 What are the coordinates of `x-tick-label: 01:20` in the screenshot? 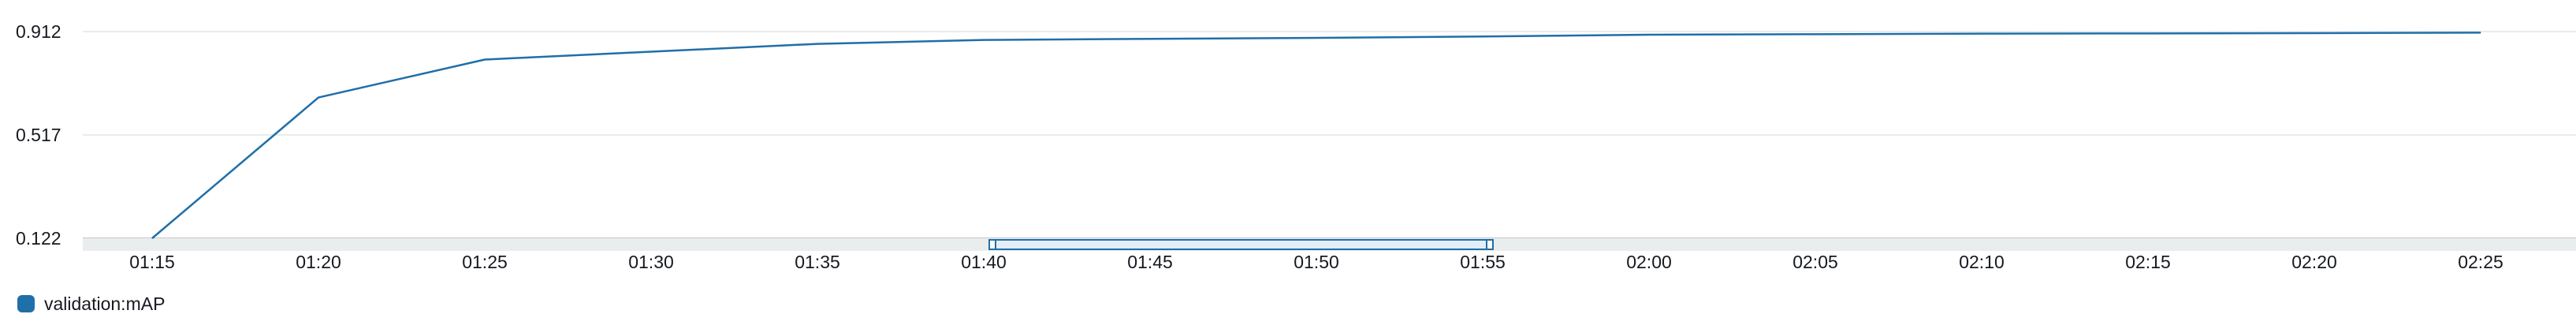 It's located at (318, 262).